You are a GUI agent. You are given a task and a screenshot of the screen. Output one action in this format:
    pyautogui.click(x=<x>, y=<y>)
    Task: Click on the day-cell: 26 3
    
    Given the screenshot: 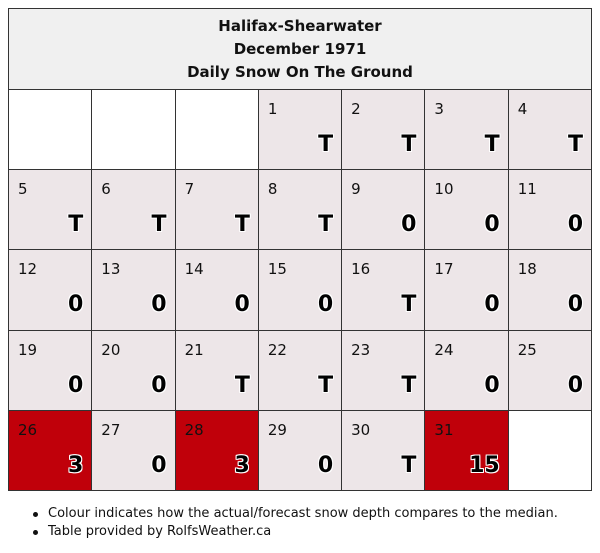 What is the action you would take?
    pyautogui.click(x=50, y=450)
    